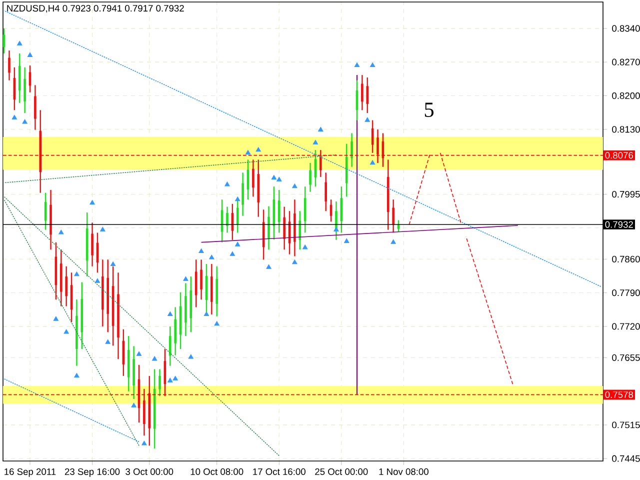 The width and height of the screenshot is (640, 480). I want to click on x-tick-label: 3 Oct 00:00, so click(150, 471).